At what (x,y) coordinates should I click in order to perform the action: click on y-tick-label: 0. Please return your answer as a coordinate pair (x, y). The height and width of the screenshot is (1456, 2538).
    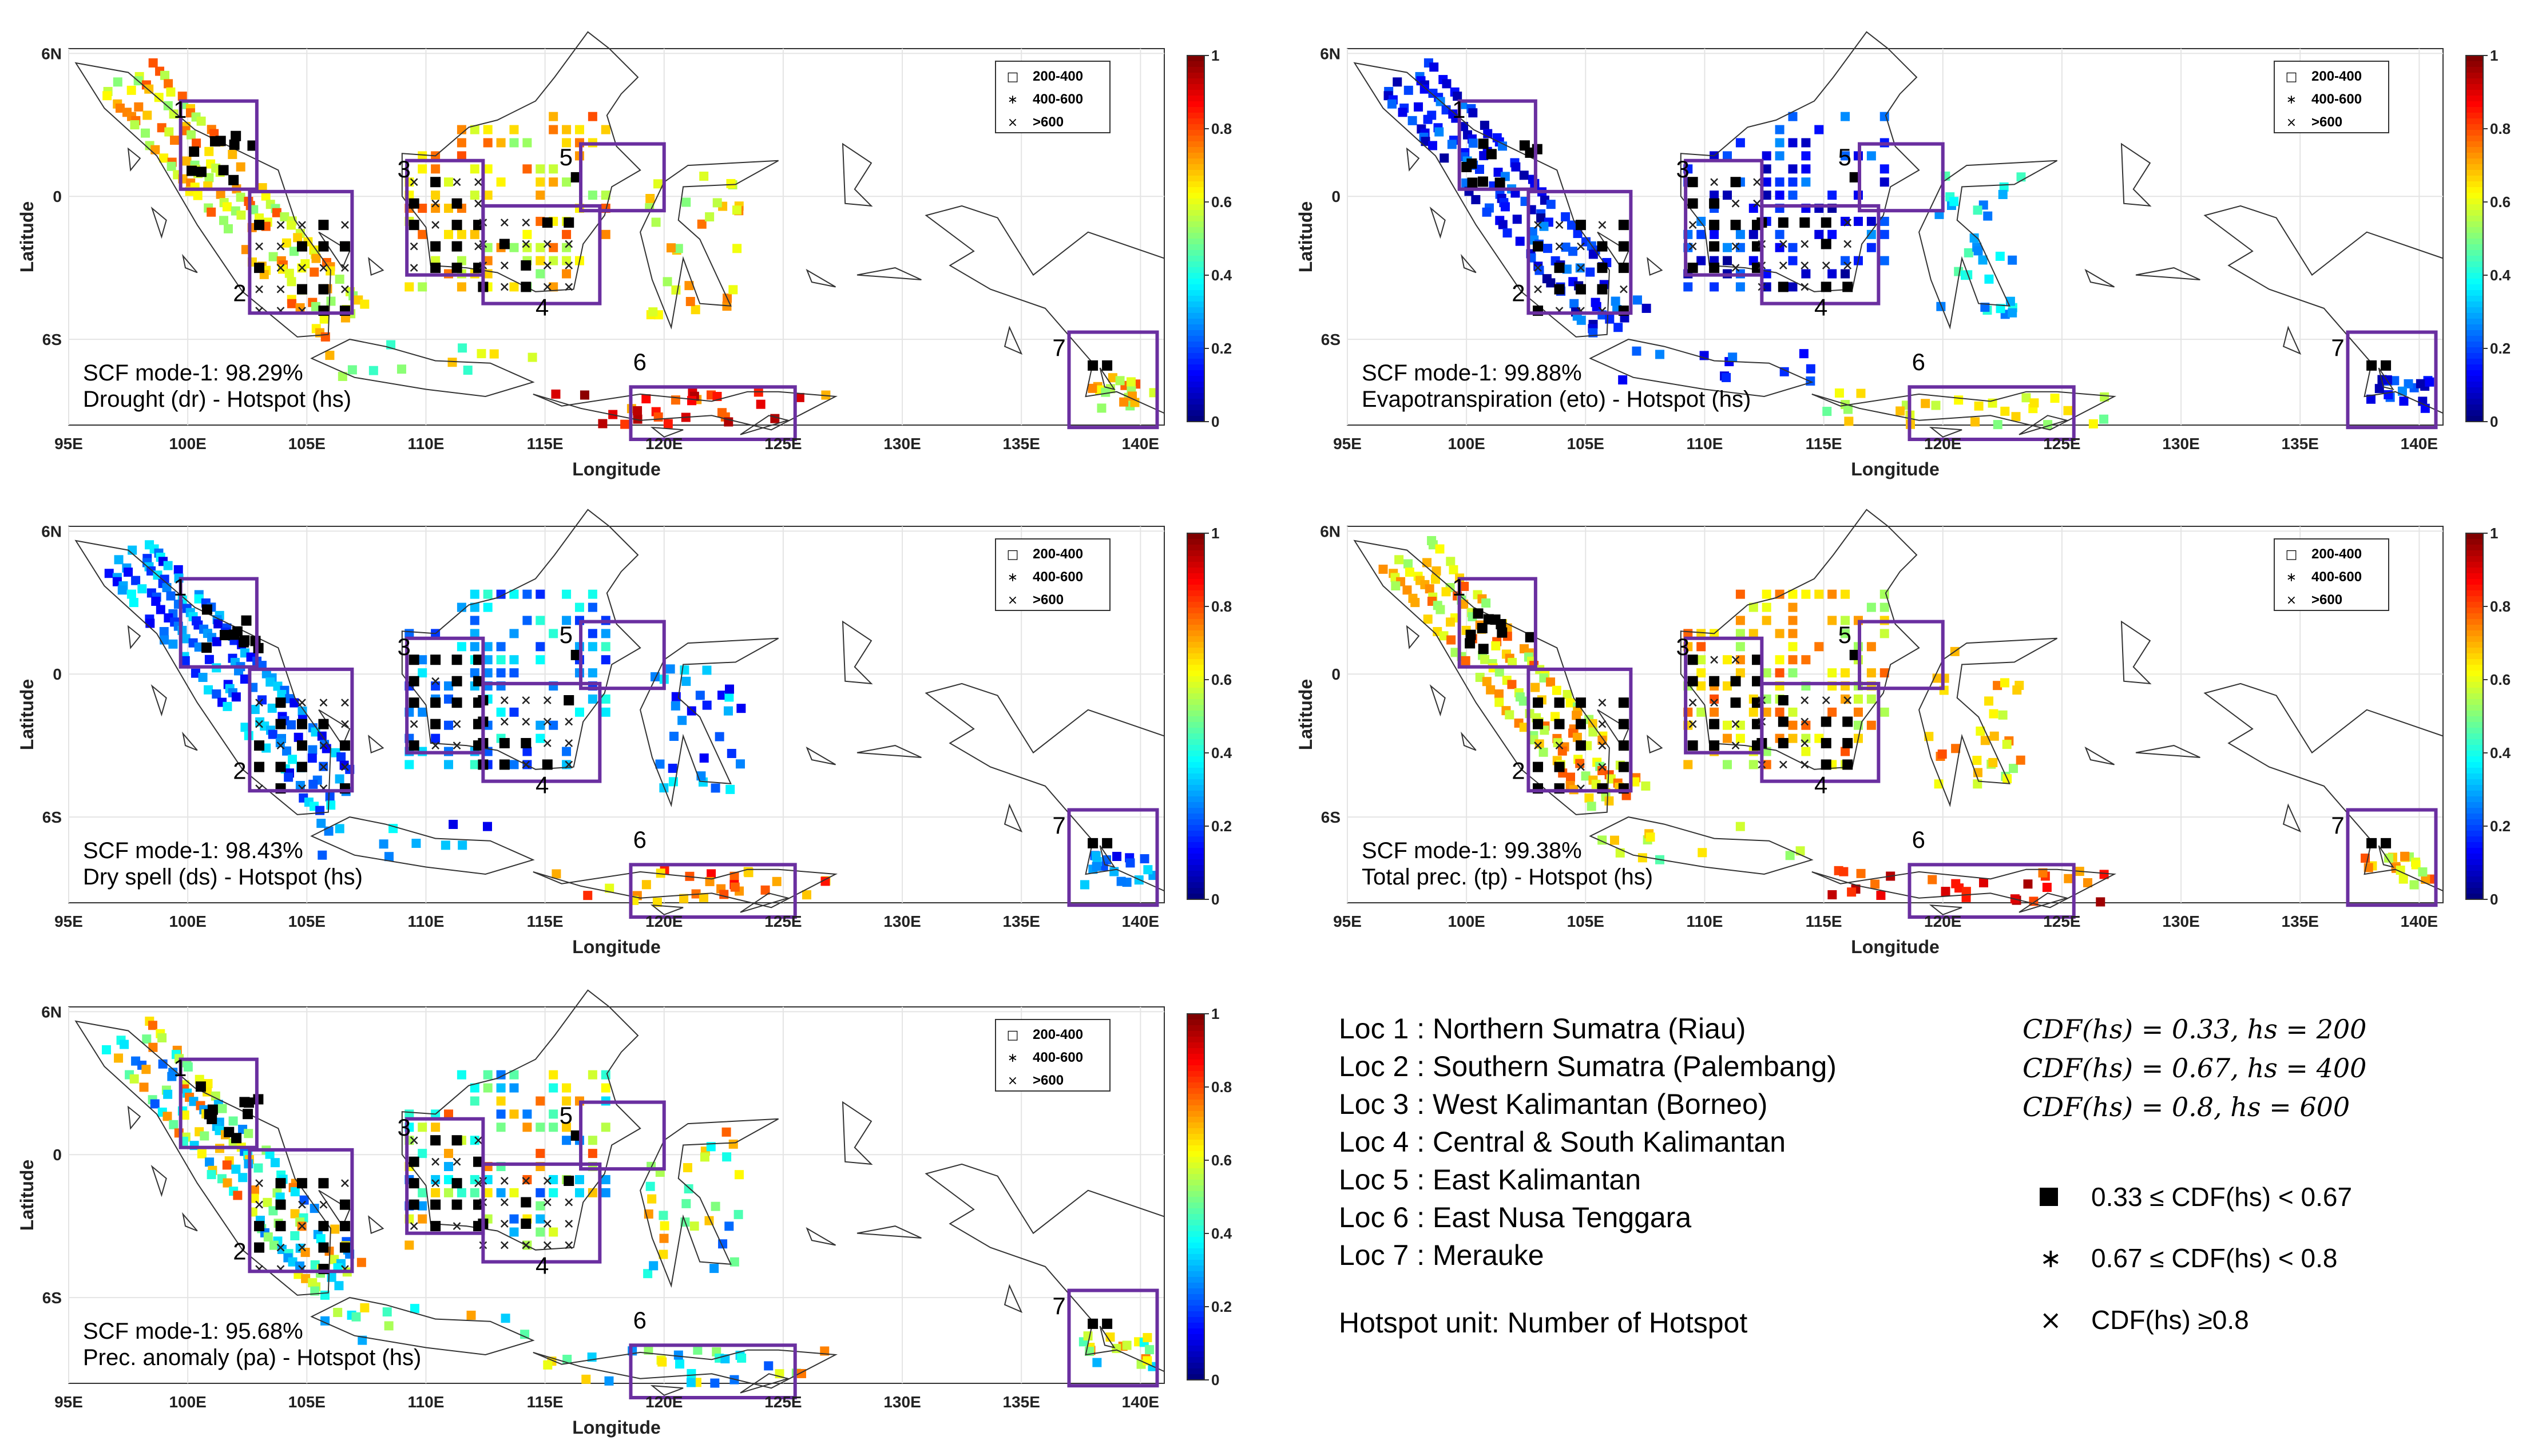
    Looking at the image, I should click on (57, 1155).